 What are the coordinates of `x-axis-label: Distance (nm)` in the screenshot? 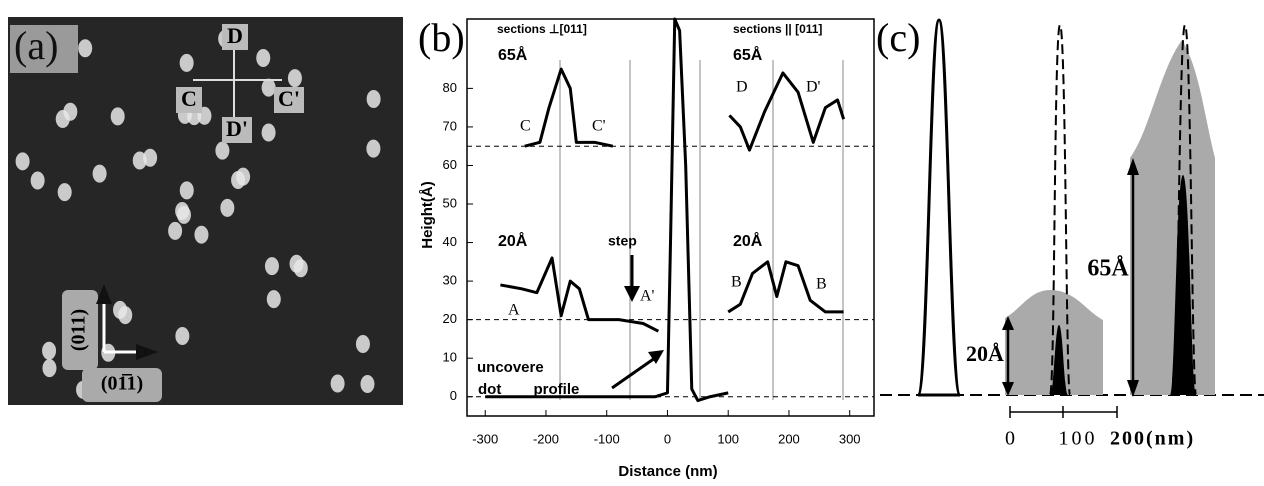 It's located at (667, 471).